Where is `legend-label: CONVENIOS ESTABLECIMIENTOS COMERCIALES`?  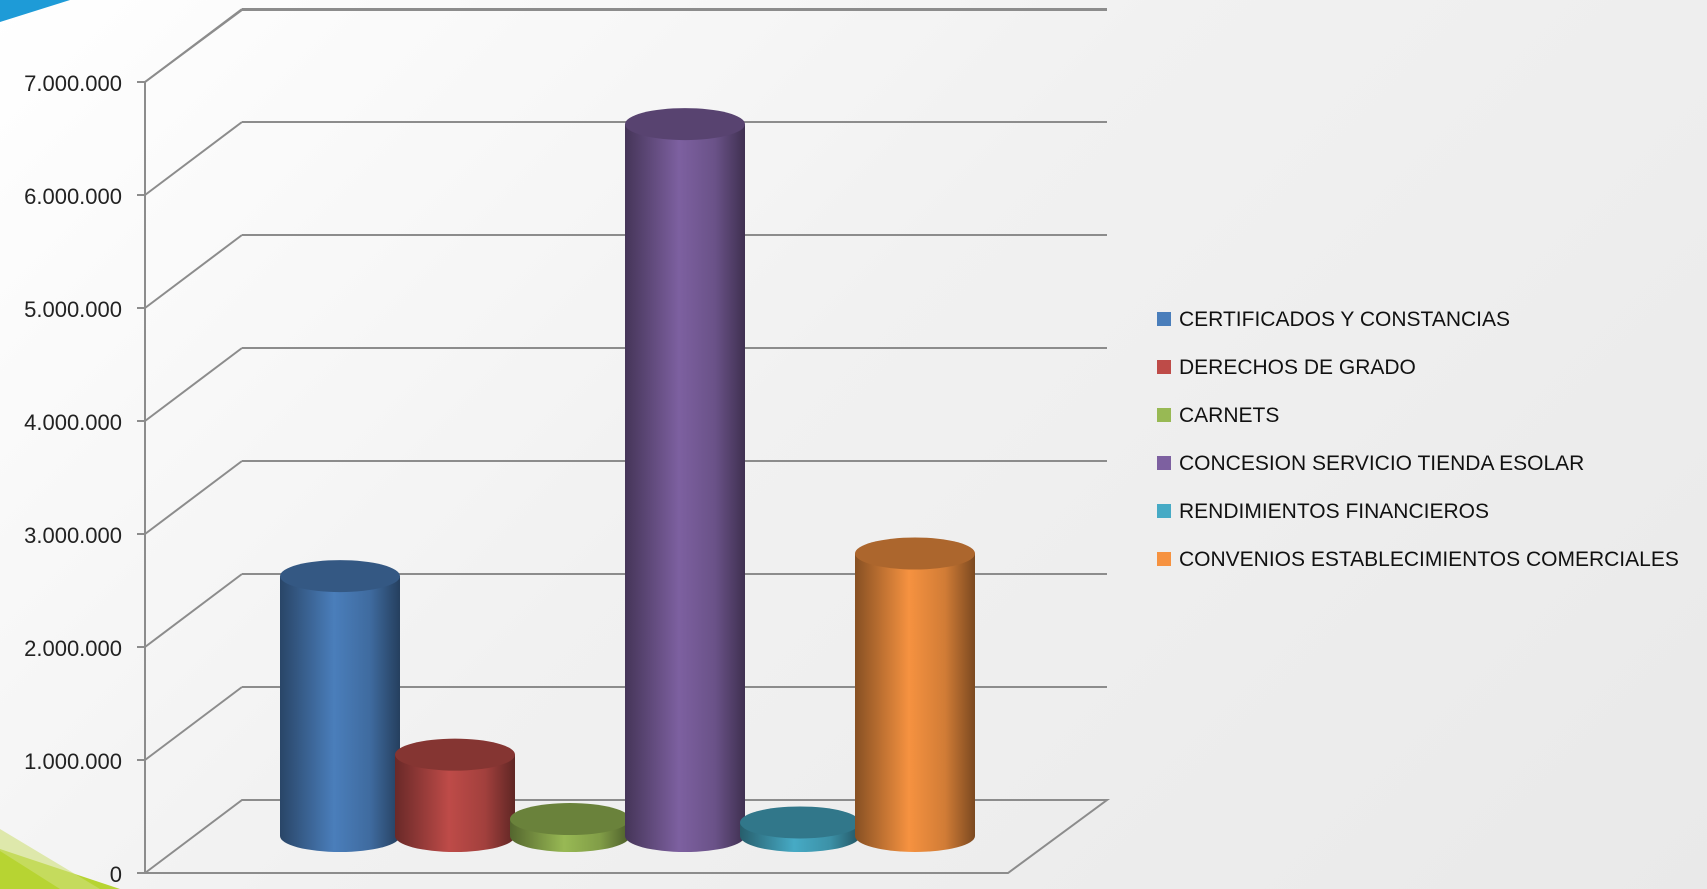
legend-label: CONVENIOS ESTABLECIMIENTOS COMERCIALES is located at coordinates (1429, 559).